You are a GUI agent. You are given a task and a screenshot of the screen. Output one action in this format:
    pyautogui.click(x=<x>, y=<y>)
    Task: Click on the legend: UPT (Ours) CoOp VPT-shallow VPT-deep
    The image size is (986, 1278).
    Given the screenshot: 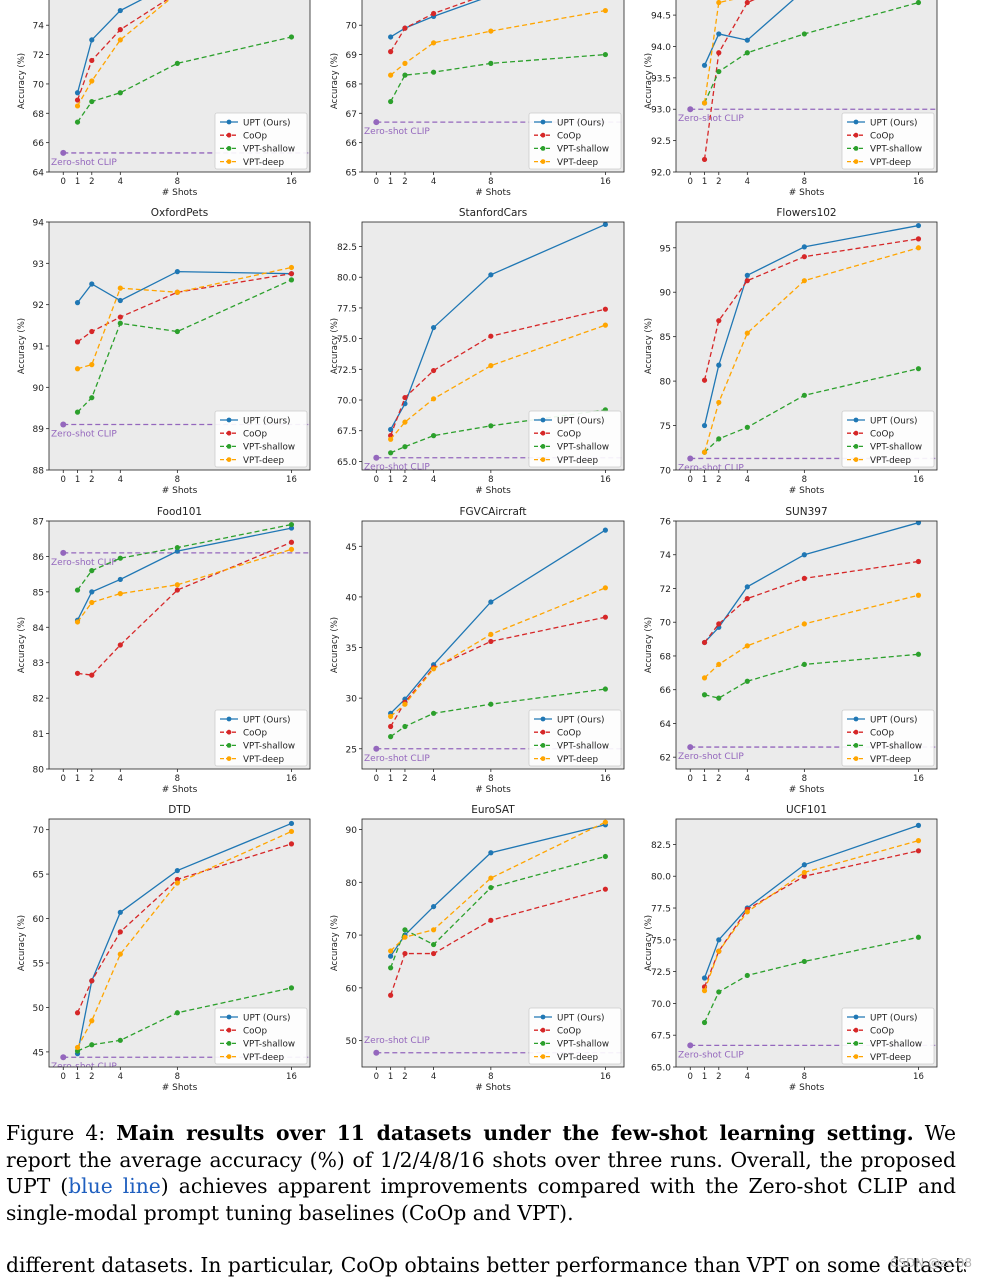 What is the action you would take?
    pyautogui.click(x=261, y=439)
    